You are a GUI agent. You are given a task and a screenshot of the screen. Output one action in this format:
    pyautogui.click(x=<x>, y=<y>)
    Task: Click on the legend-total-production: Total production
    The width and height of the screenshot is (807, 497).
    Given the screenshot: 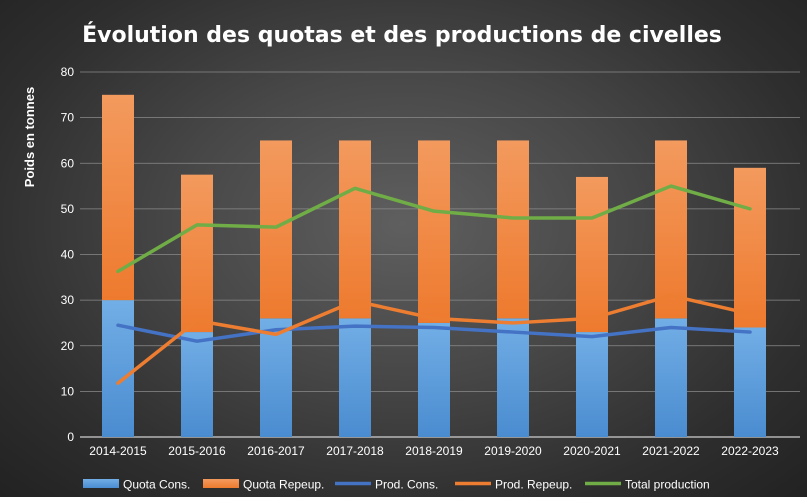 What is the action you would take?
    pyautogui.click(x=647, y=485)
    